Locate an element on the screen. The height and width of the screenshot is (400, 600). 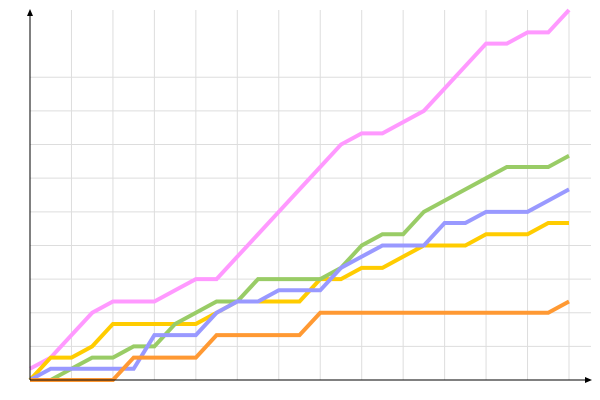
y-axis-arrow is located at coordinates (30, 12).